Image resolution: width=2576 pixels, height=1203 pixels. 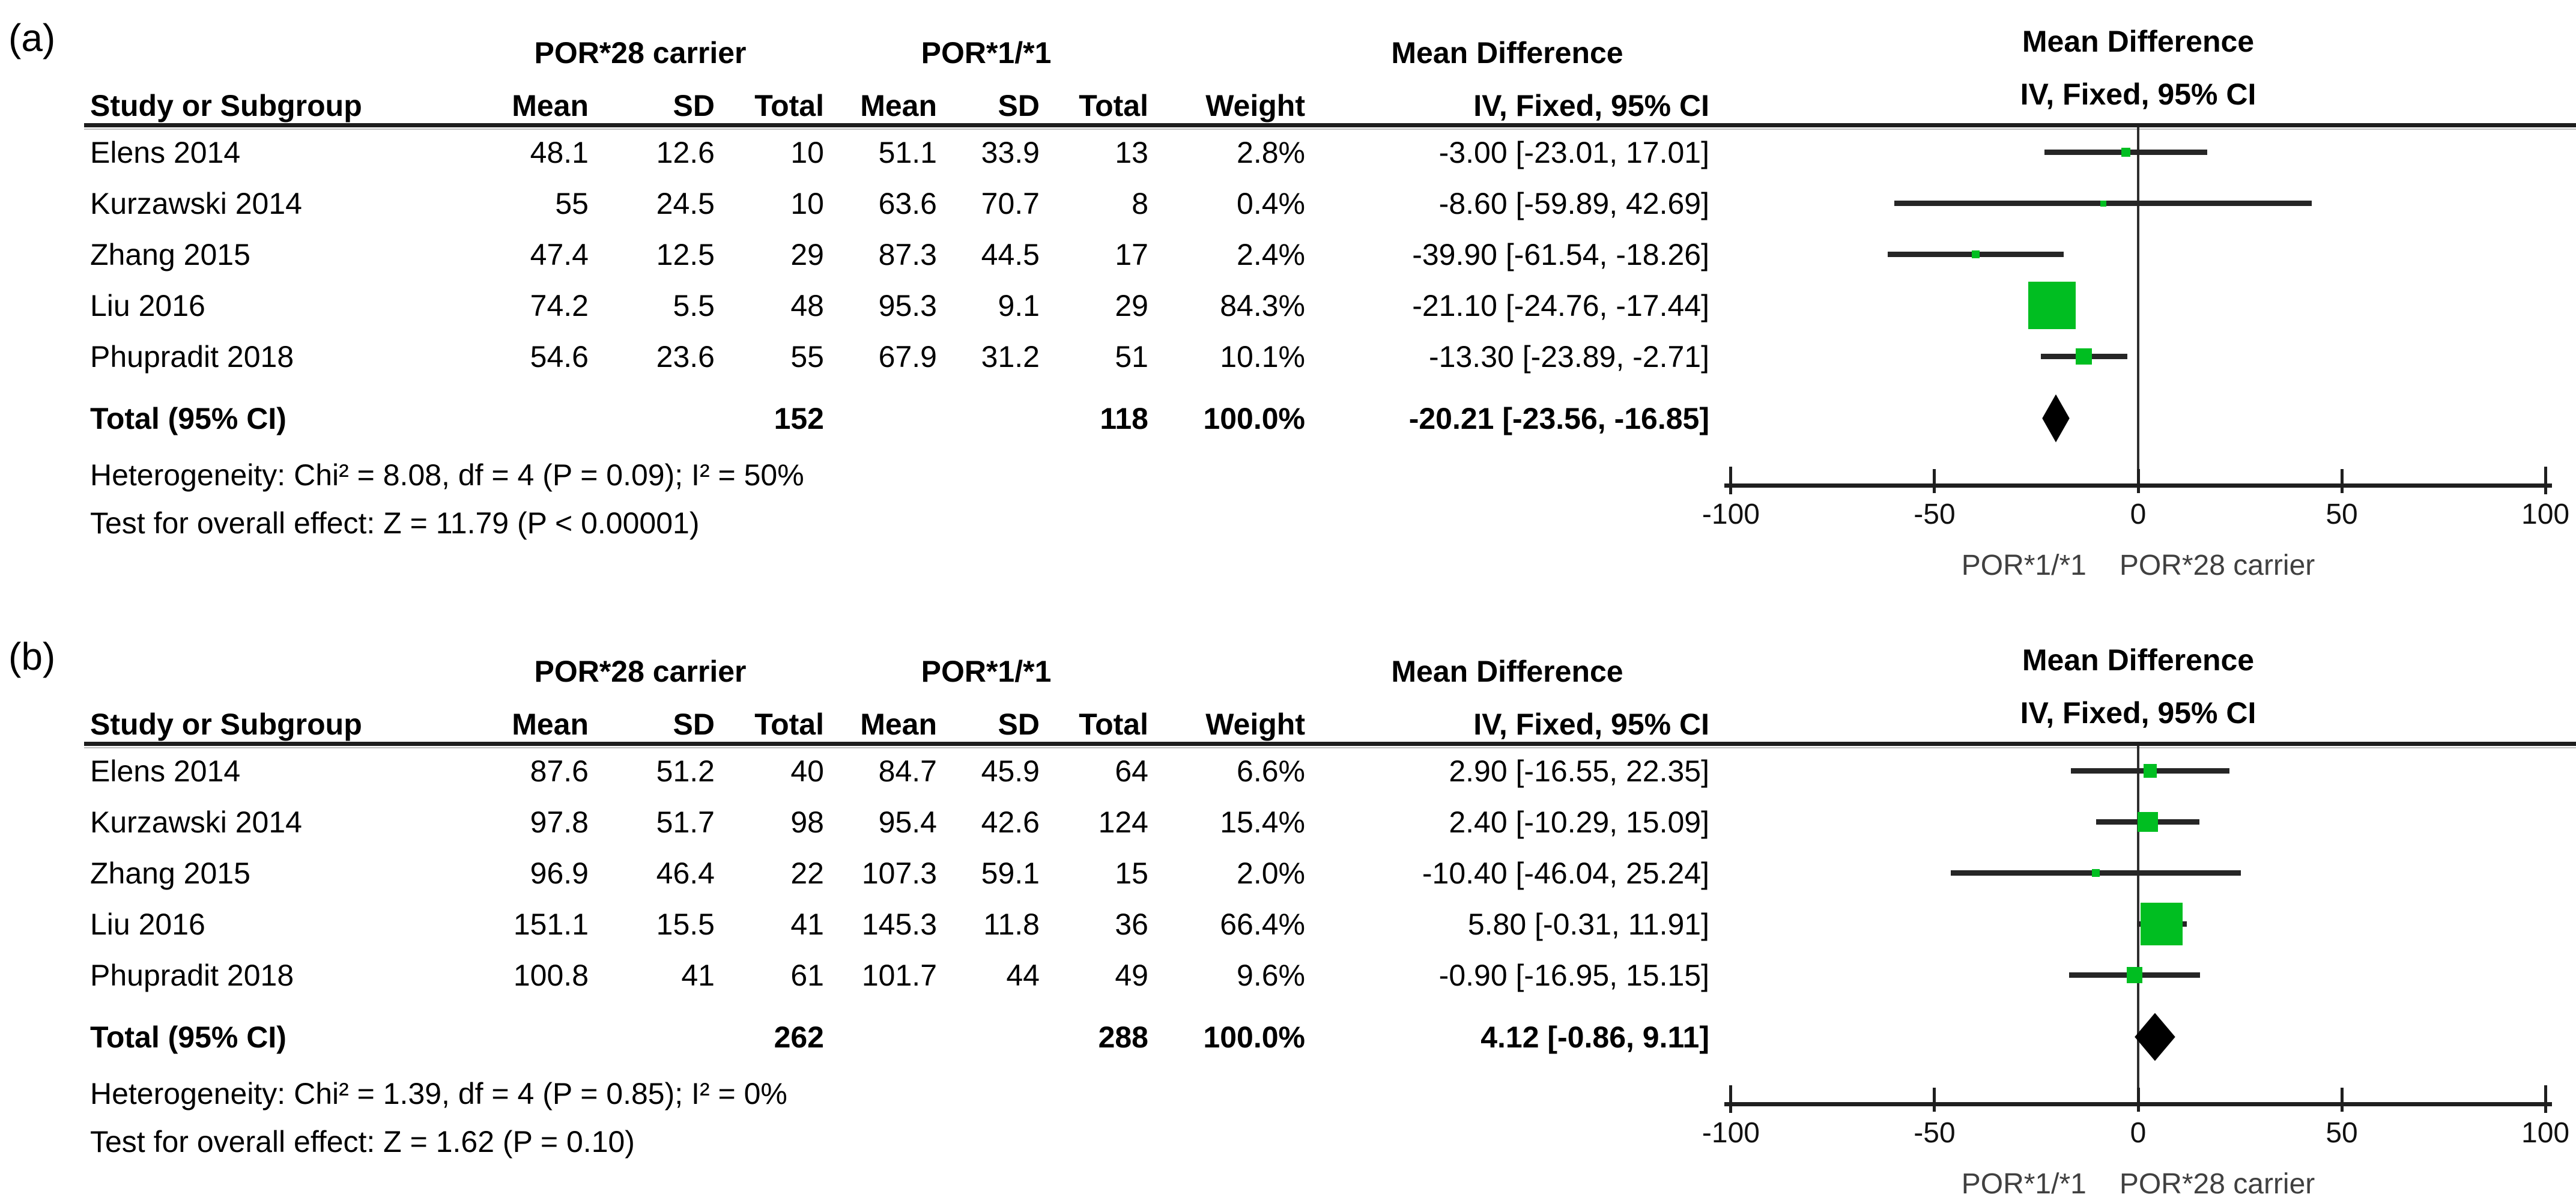 What do you see at coordinates (1573, 975) in the screenshot?
I see `effect-ci-text: -0.90 [-16.95, 15.15]` at bounding box center [1573, 975].